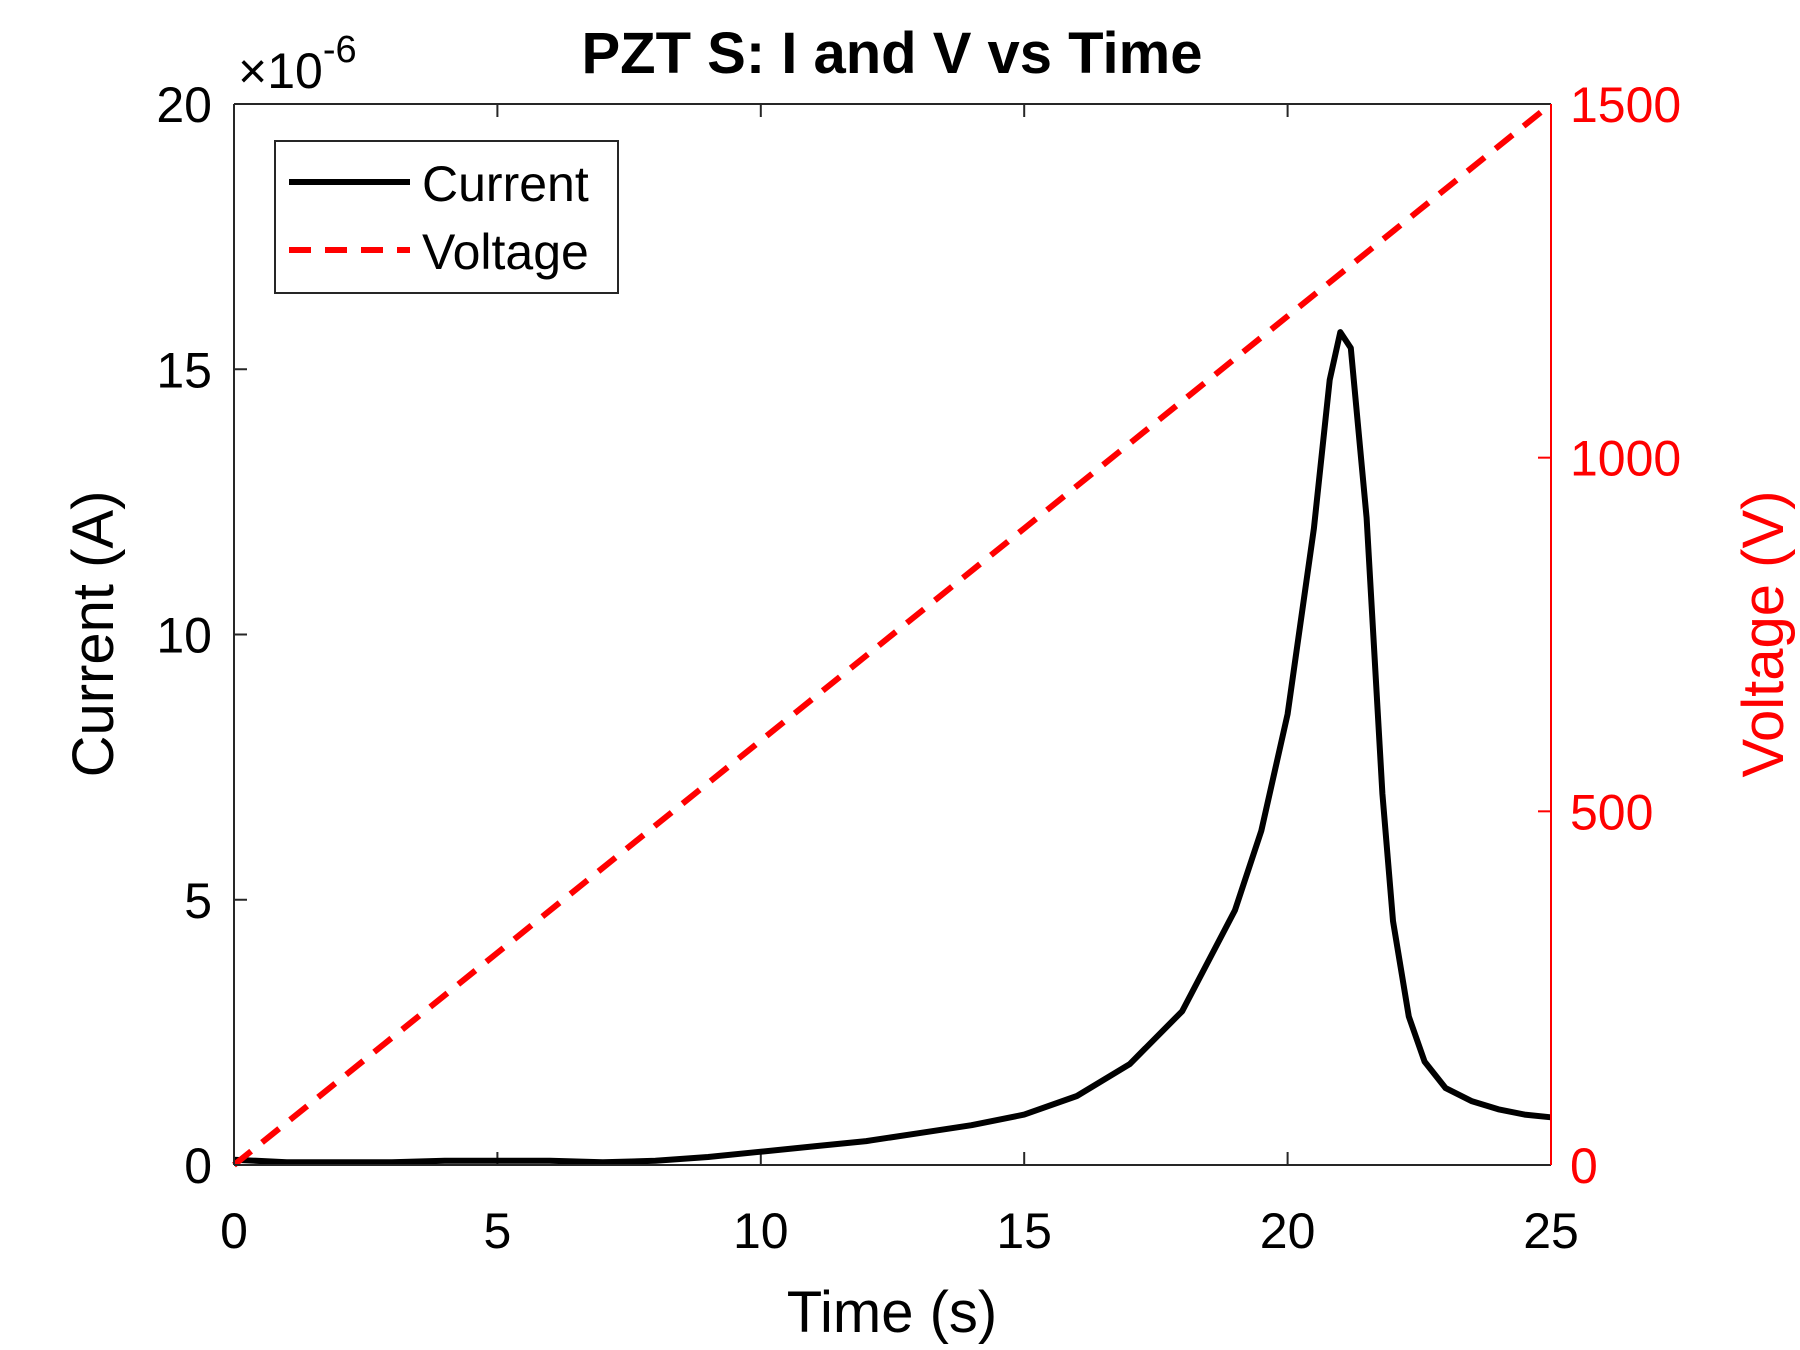  Describe the element at coordinates (184, 105) in the screenshot. I see `y-left-tick-label: 20` at that location.